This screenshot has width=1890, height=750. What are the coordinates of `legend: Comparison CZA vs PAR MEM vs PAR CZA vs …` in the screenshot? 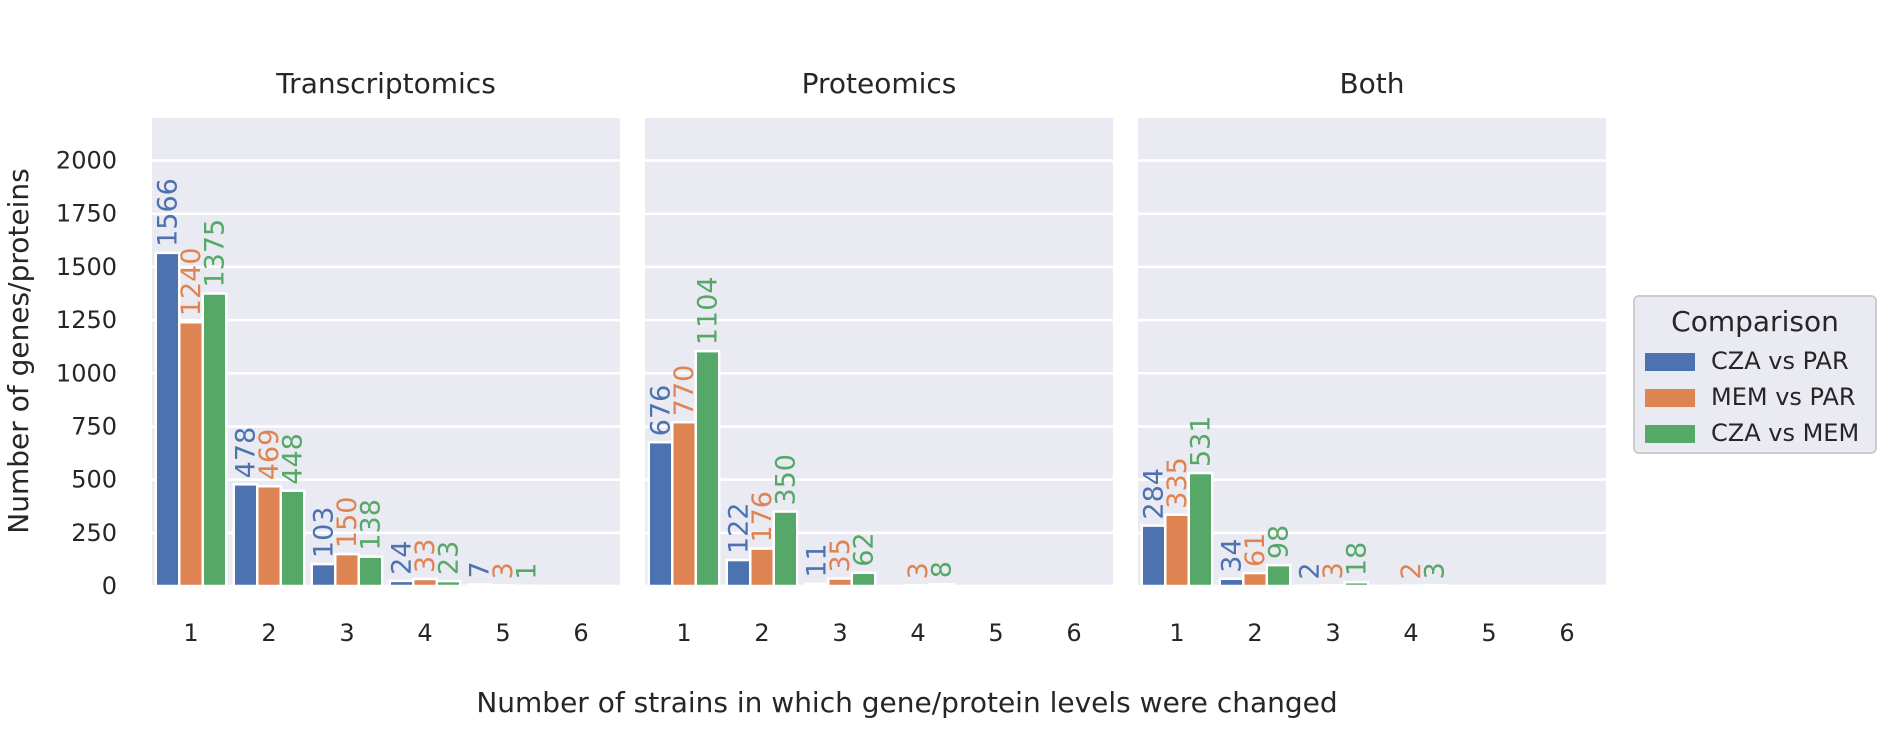 It's located at (1755, 374).